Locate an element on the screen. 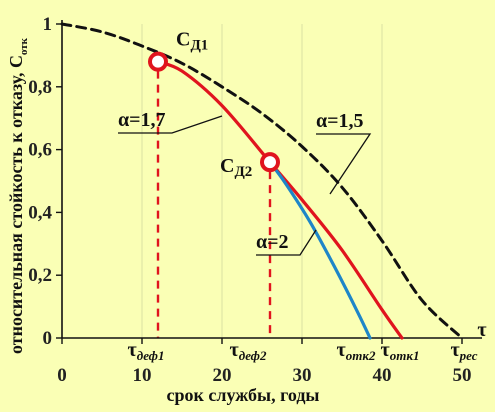 This screenshot has height=412, width=495. x-tick-label: 10 is located at coordinates (142, 375).